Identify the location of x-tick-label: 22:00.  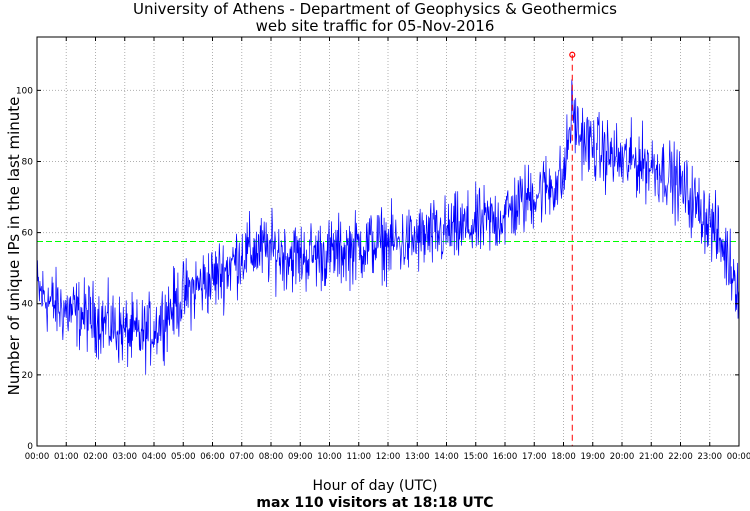
(680, 457).